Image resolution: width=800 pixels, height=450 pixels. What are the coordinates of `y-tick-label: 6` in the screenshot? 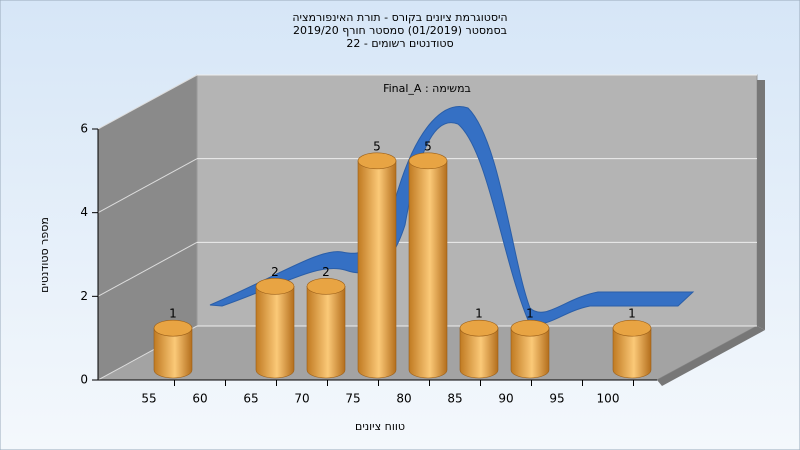 It's located at (84, 129).